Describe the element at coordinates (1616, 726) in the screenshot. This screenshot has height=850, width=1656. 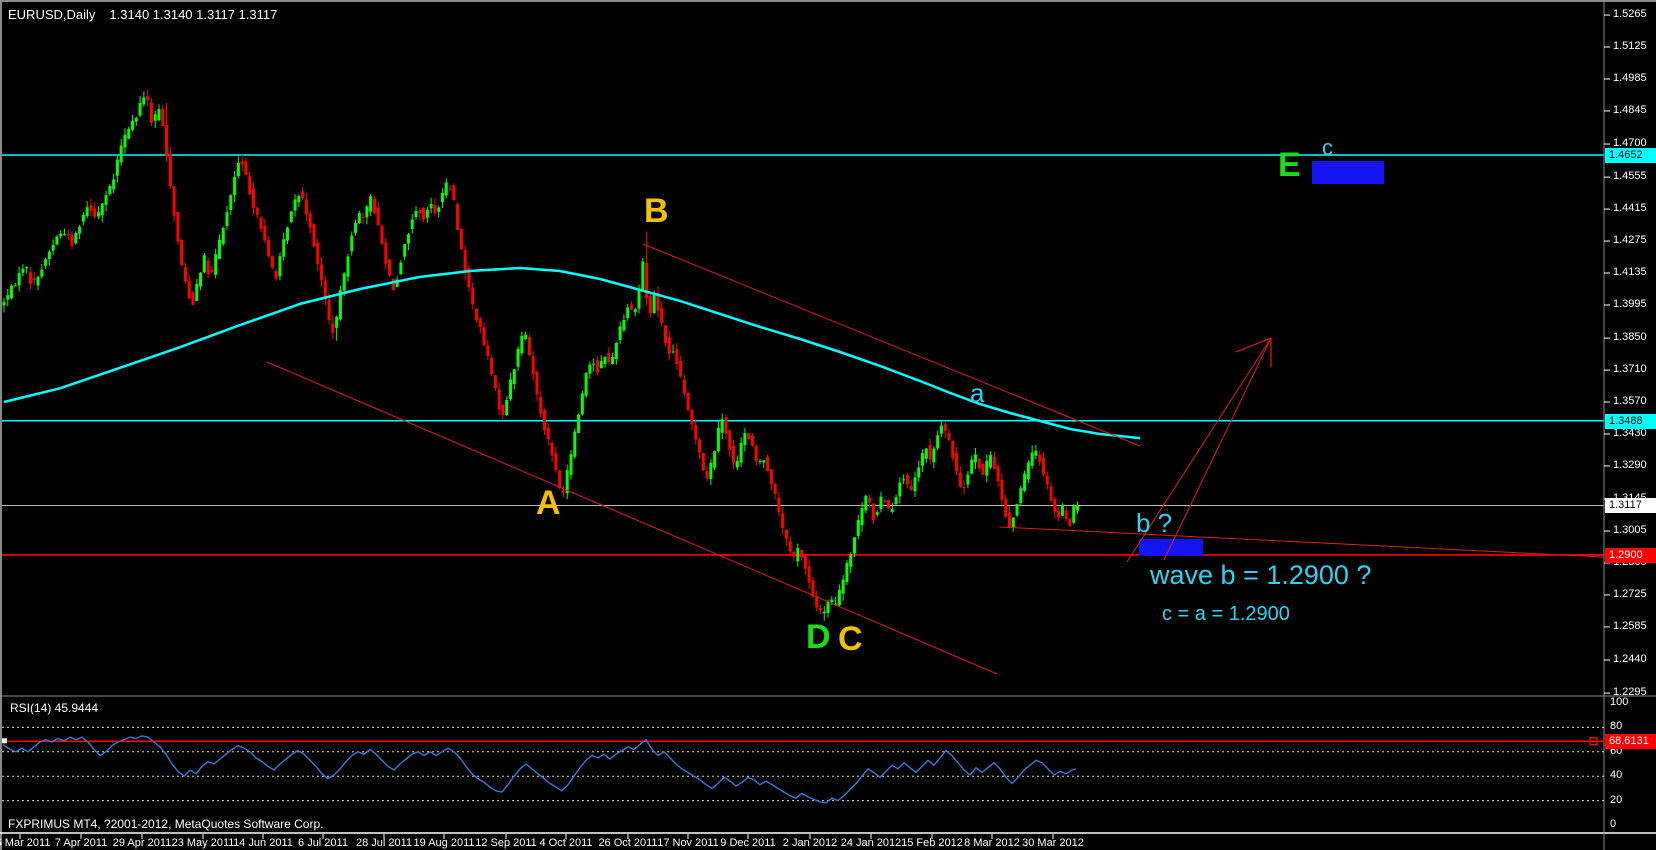
I see `rsi-scale-label: 80` at that location.